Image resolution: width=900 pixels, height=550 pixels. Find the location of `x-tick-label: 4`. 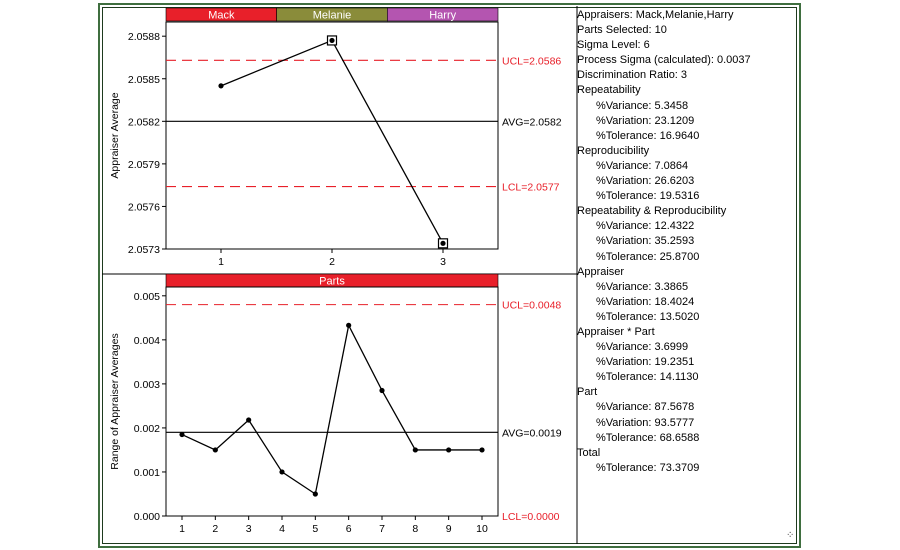

x-tick-label: 4 is located at coordinates (282, 529).